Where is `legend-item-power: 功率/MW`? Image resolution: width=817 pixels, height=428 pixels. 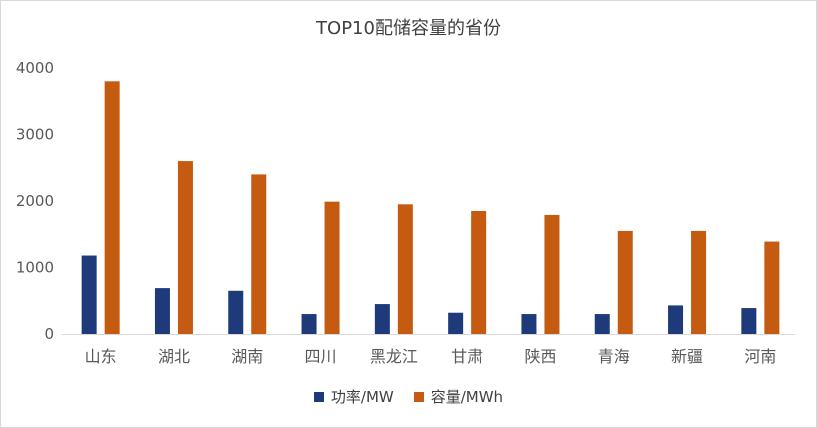
legend-item-power: 功率/MW is located at coordinates (353, 396).